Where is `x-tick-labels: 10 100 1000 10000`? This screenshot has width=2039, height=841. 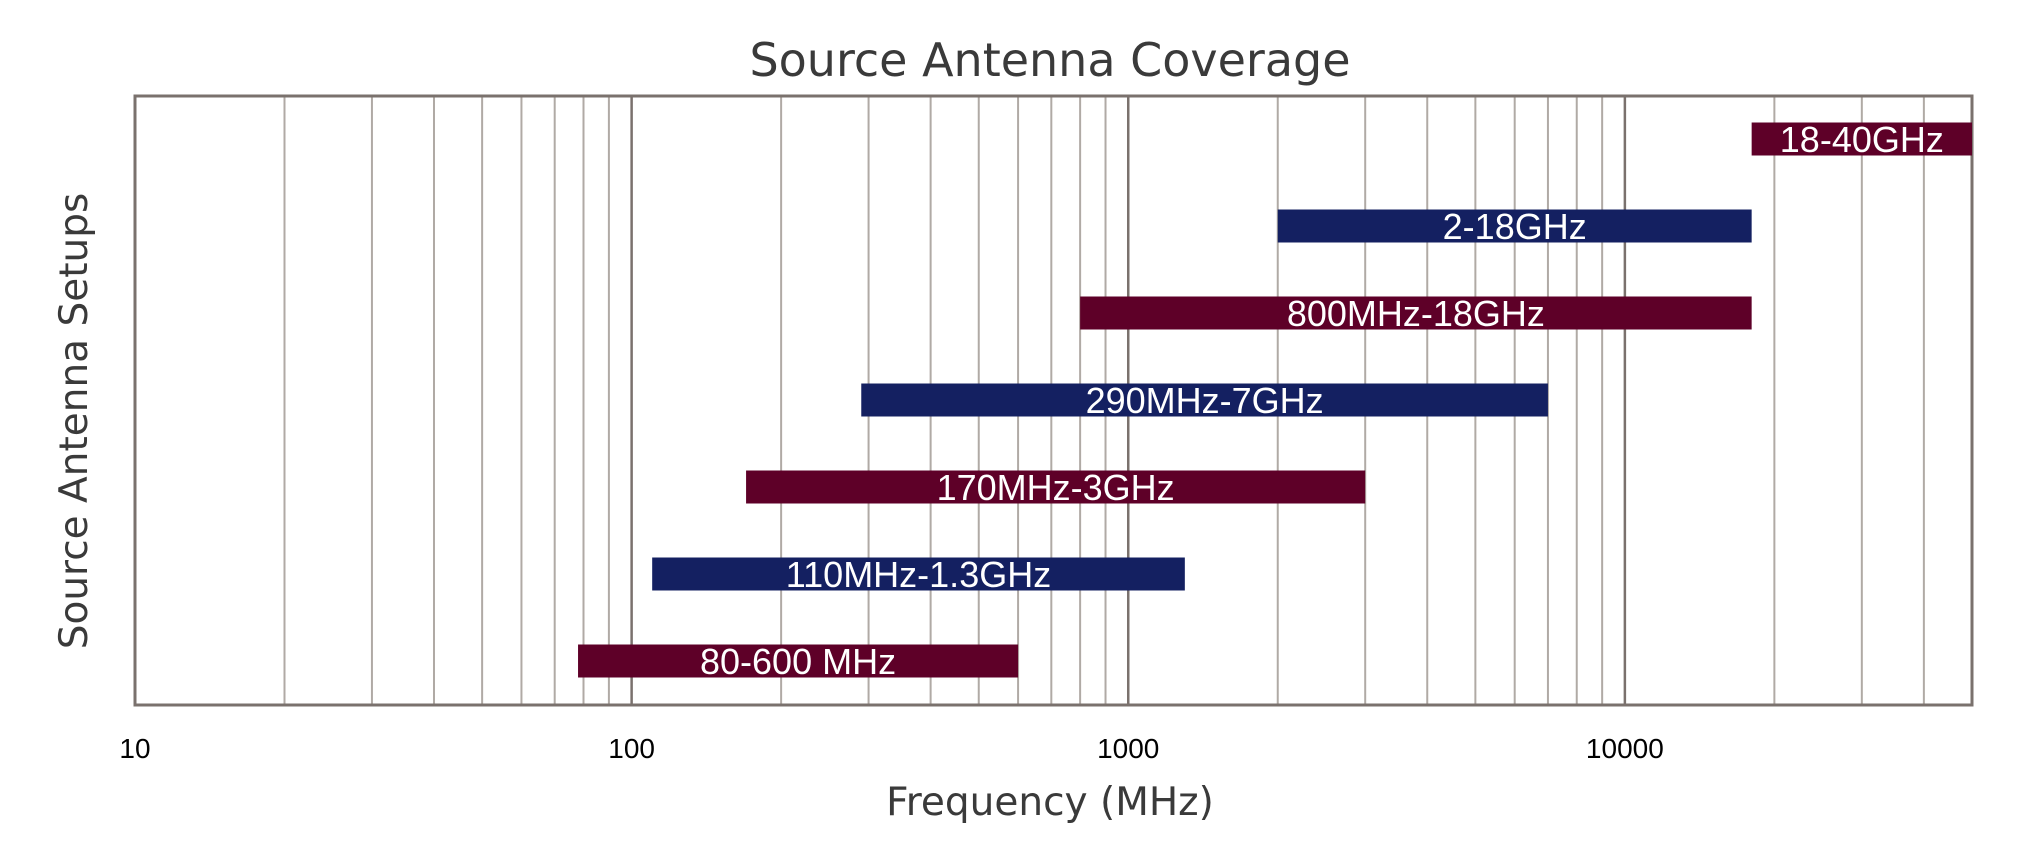
x-tick-labels: 10 100 1000 10000 is located at coordinates (891, 748).